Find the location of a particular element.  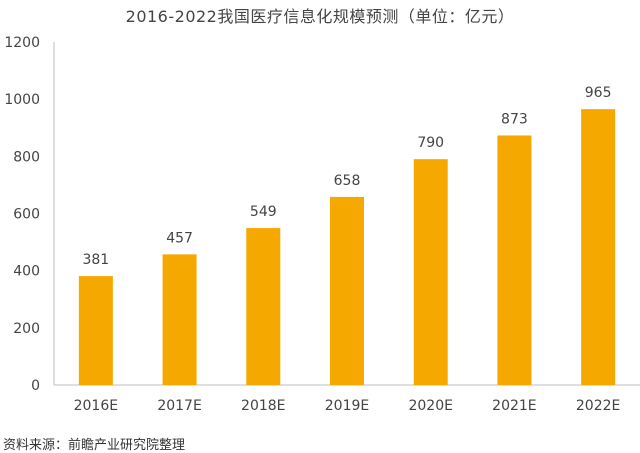

y-tick-label: 800 is located at coordinates (26, 157).